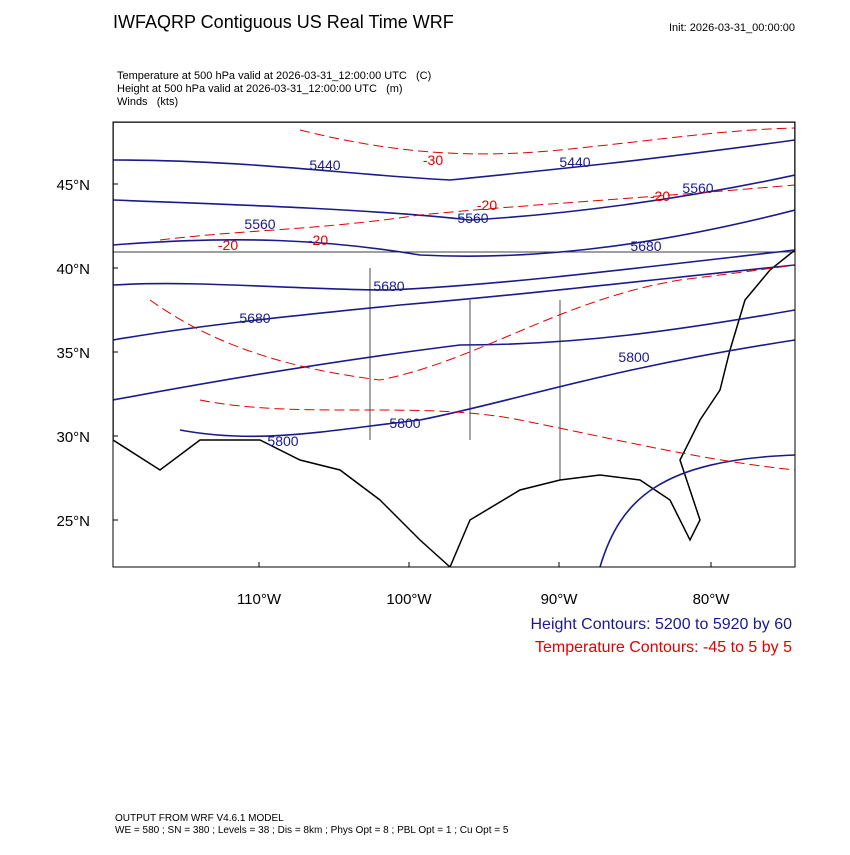 This screenshot has width=850, height=855. I want to click on lat-tick-label: 35°N, so click(73, 353).